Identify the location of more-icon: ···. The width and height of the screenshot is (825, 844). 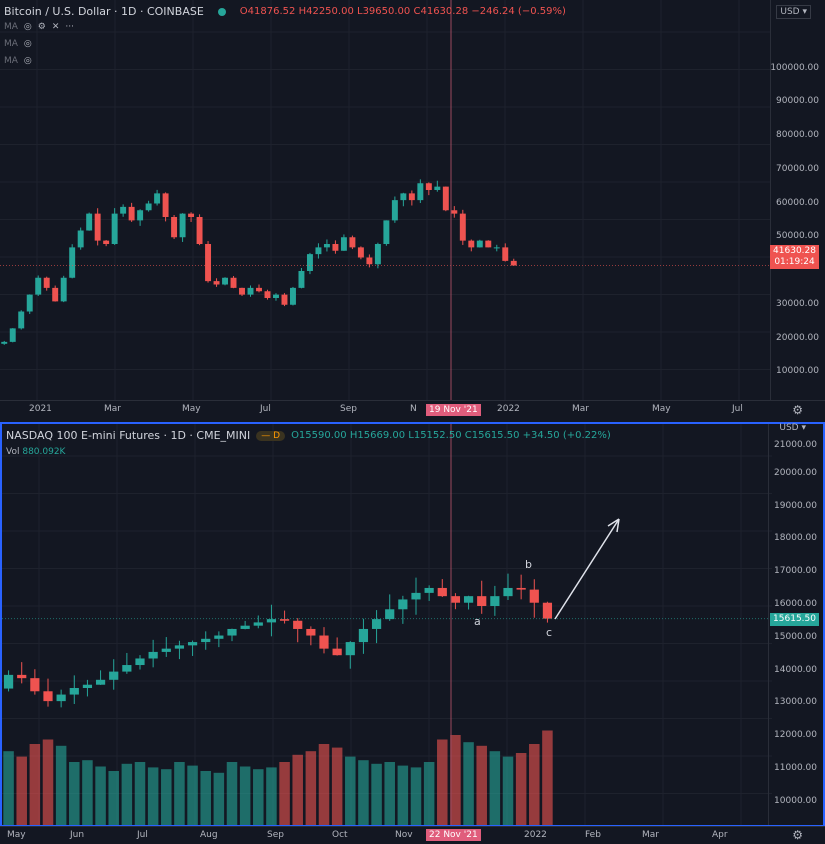
(69, 27).